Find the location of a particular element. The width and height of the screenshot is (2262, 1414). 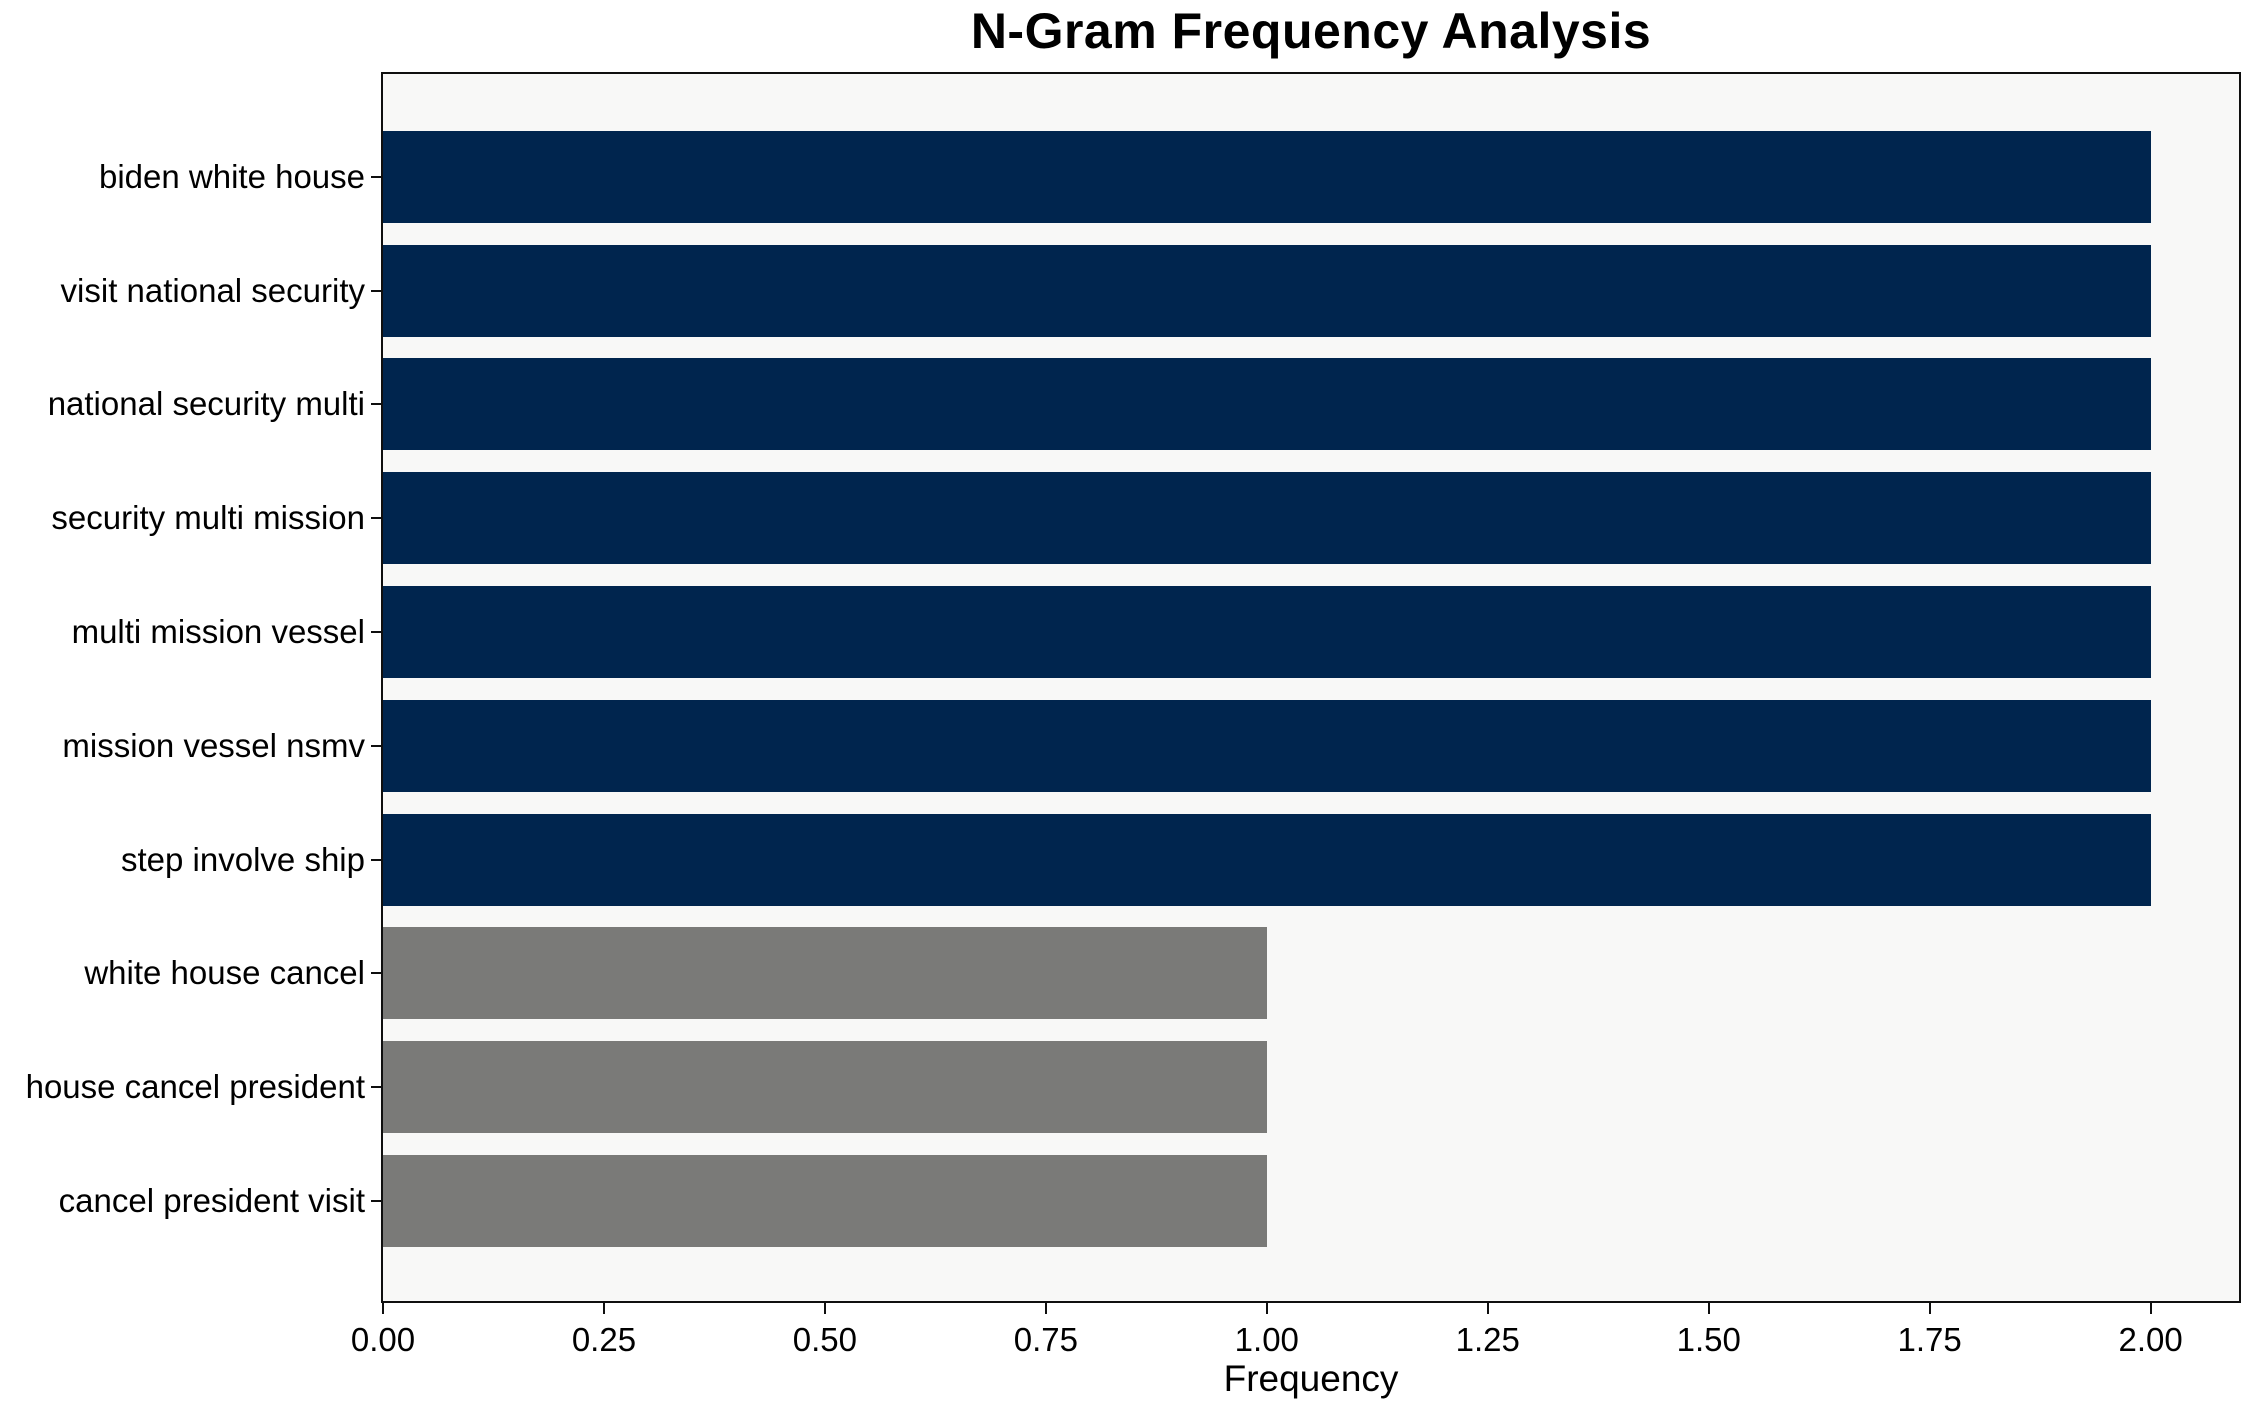

y-tick-label: visit national security is located at coordinates (212, 290).